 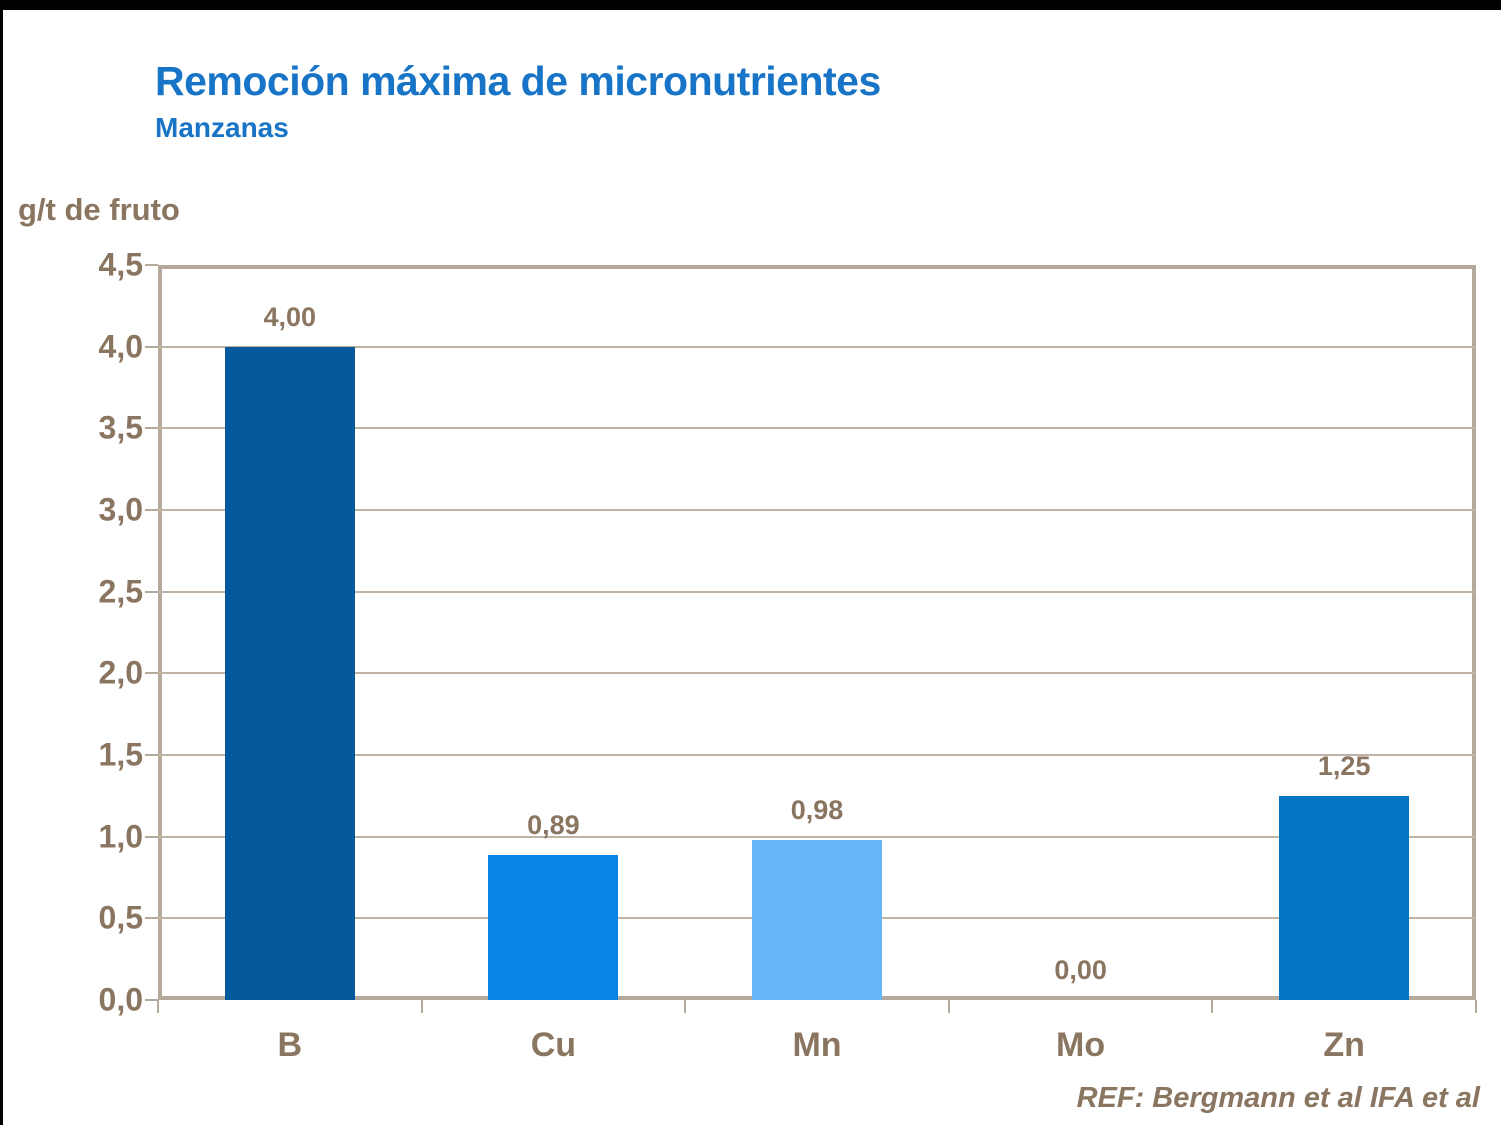 What do you see at coordinates (817, 919) in the screenshot?
I see `bar-Mn` at bounding box center [817, 919].